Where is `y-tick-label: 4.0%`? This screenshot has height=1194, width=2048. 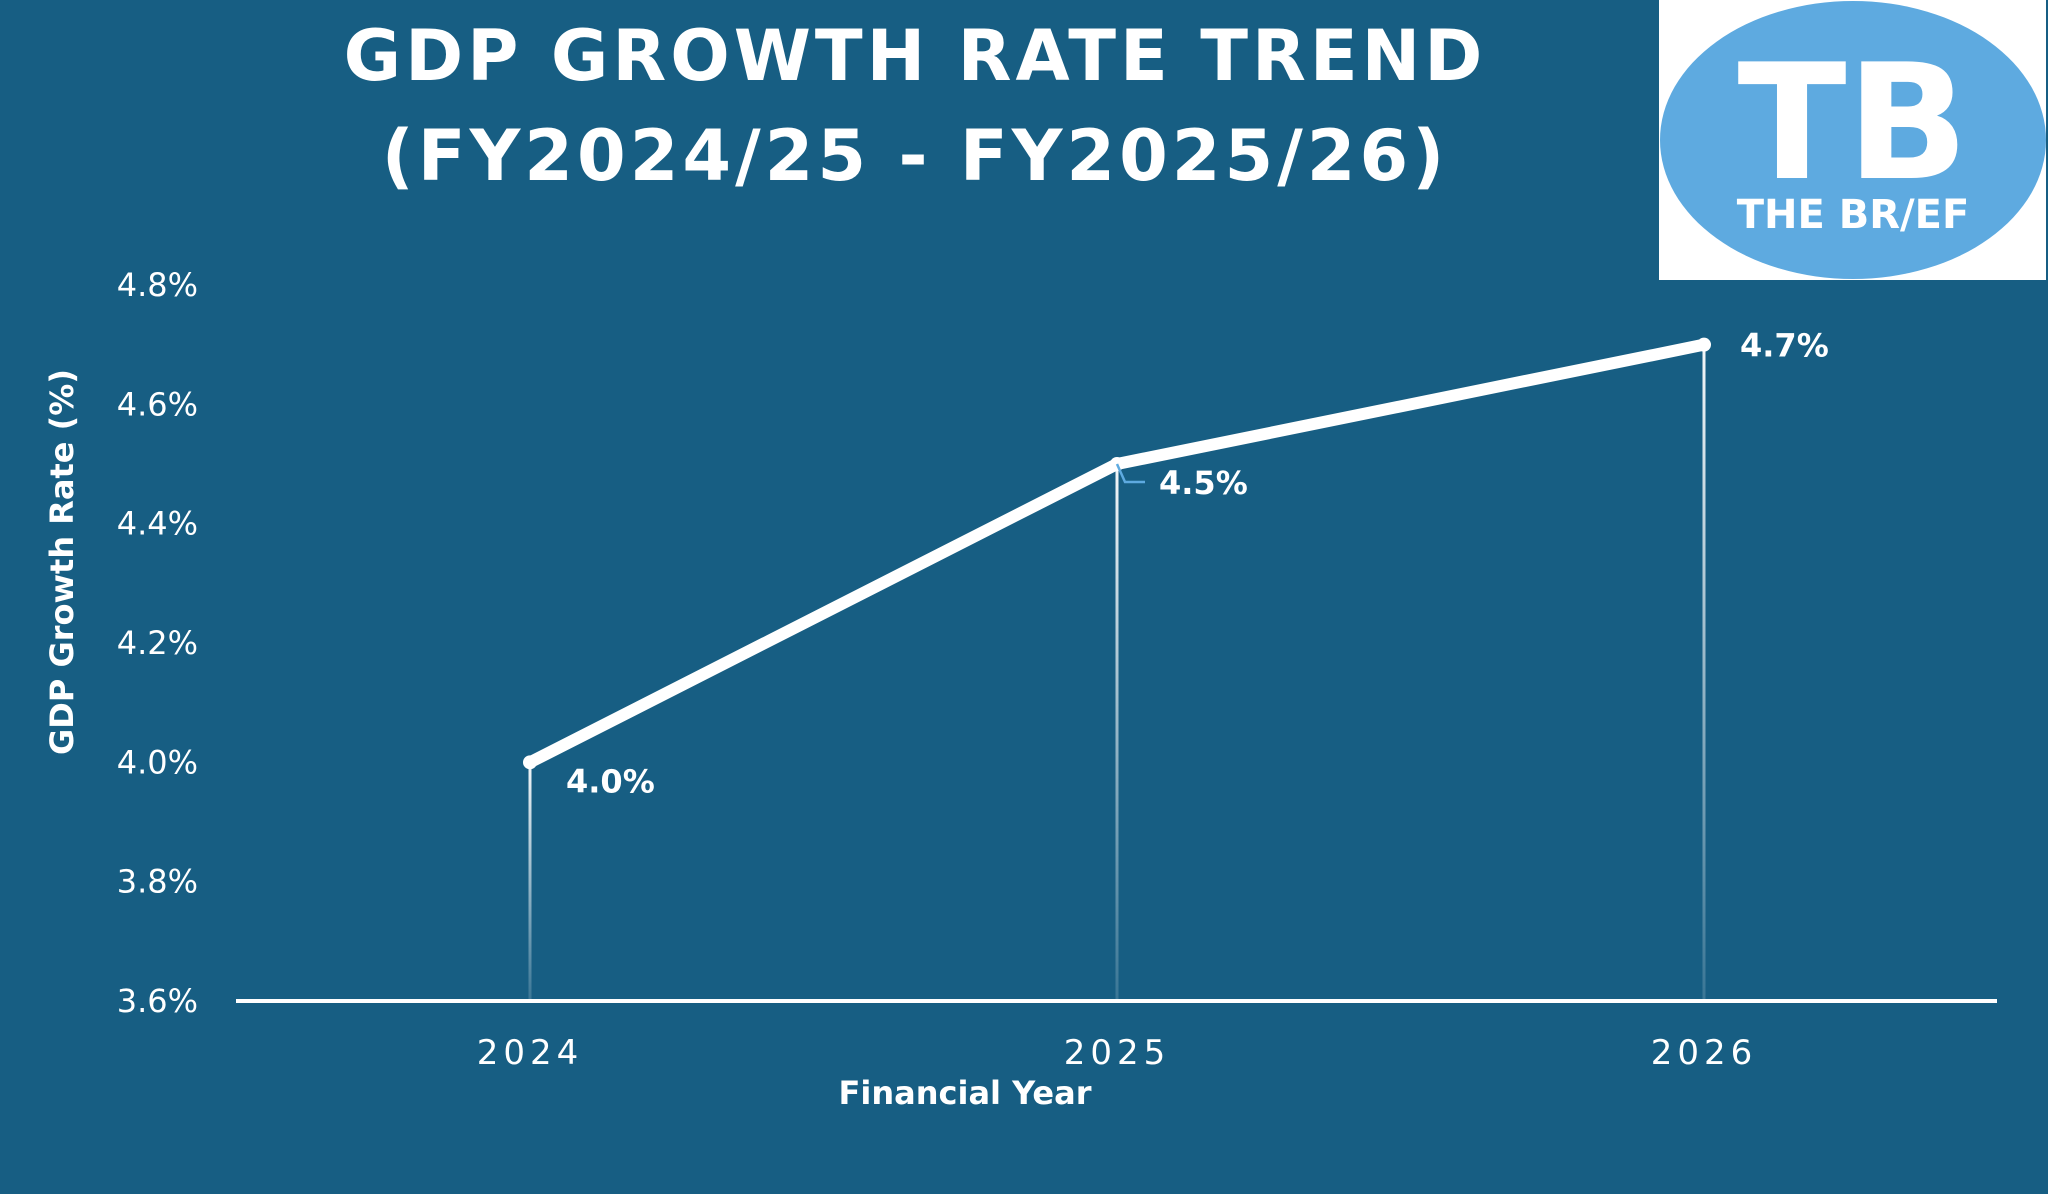 y-tick-label: 4.0% is located at coordinates (157, 762).